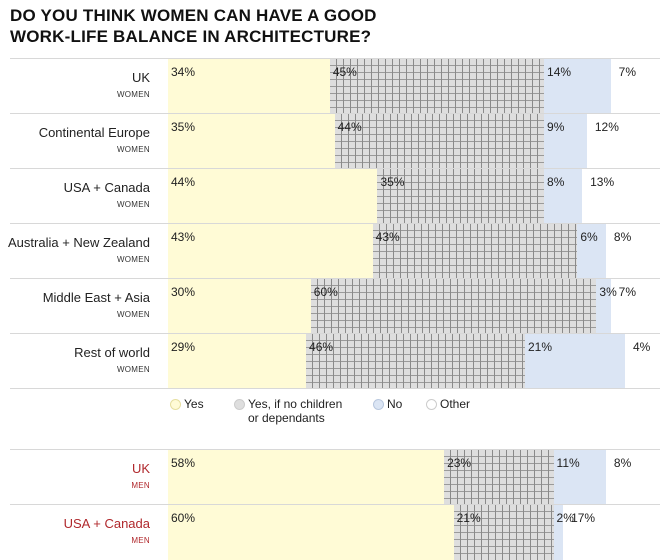  I want to click on no-swatch-icon, so click(378, 404).